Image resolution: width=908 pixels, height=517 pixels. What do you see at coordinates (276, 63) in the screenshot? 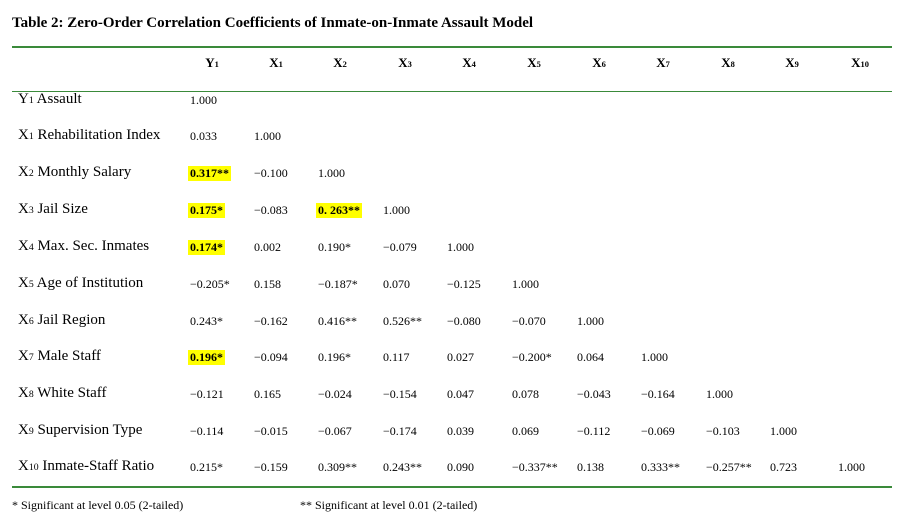
I see `column-header: X1` at bounding box center [276, 63].